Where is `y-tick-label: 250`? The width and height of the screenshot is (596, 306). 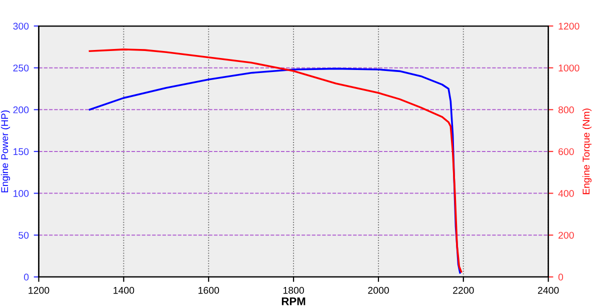 y-tick-label: 250 is located at coordinates (21, 68).